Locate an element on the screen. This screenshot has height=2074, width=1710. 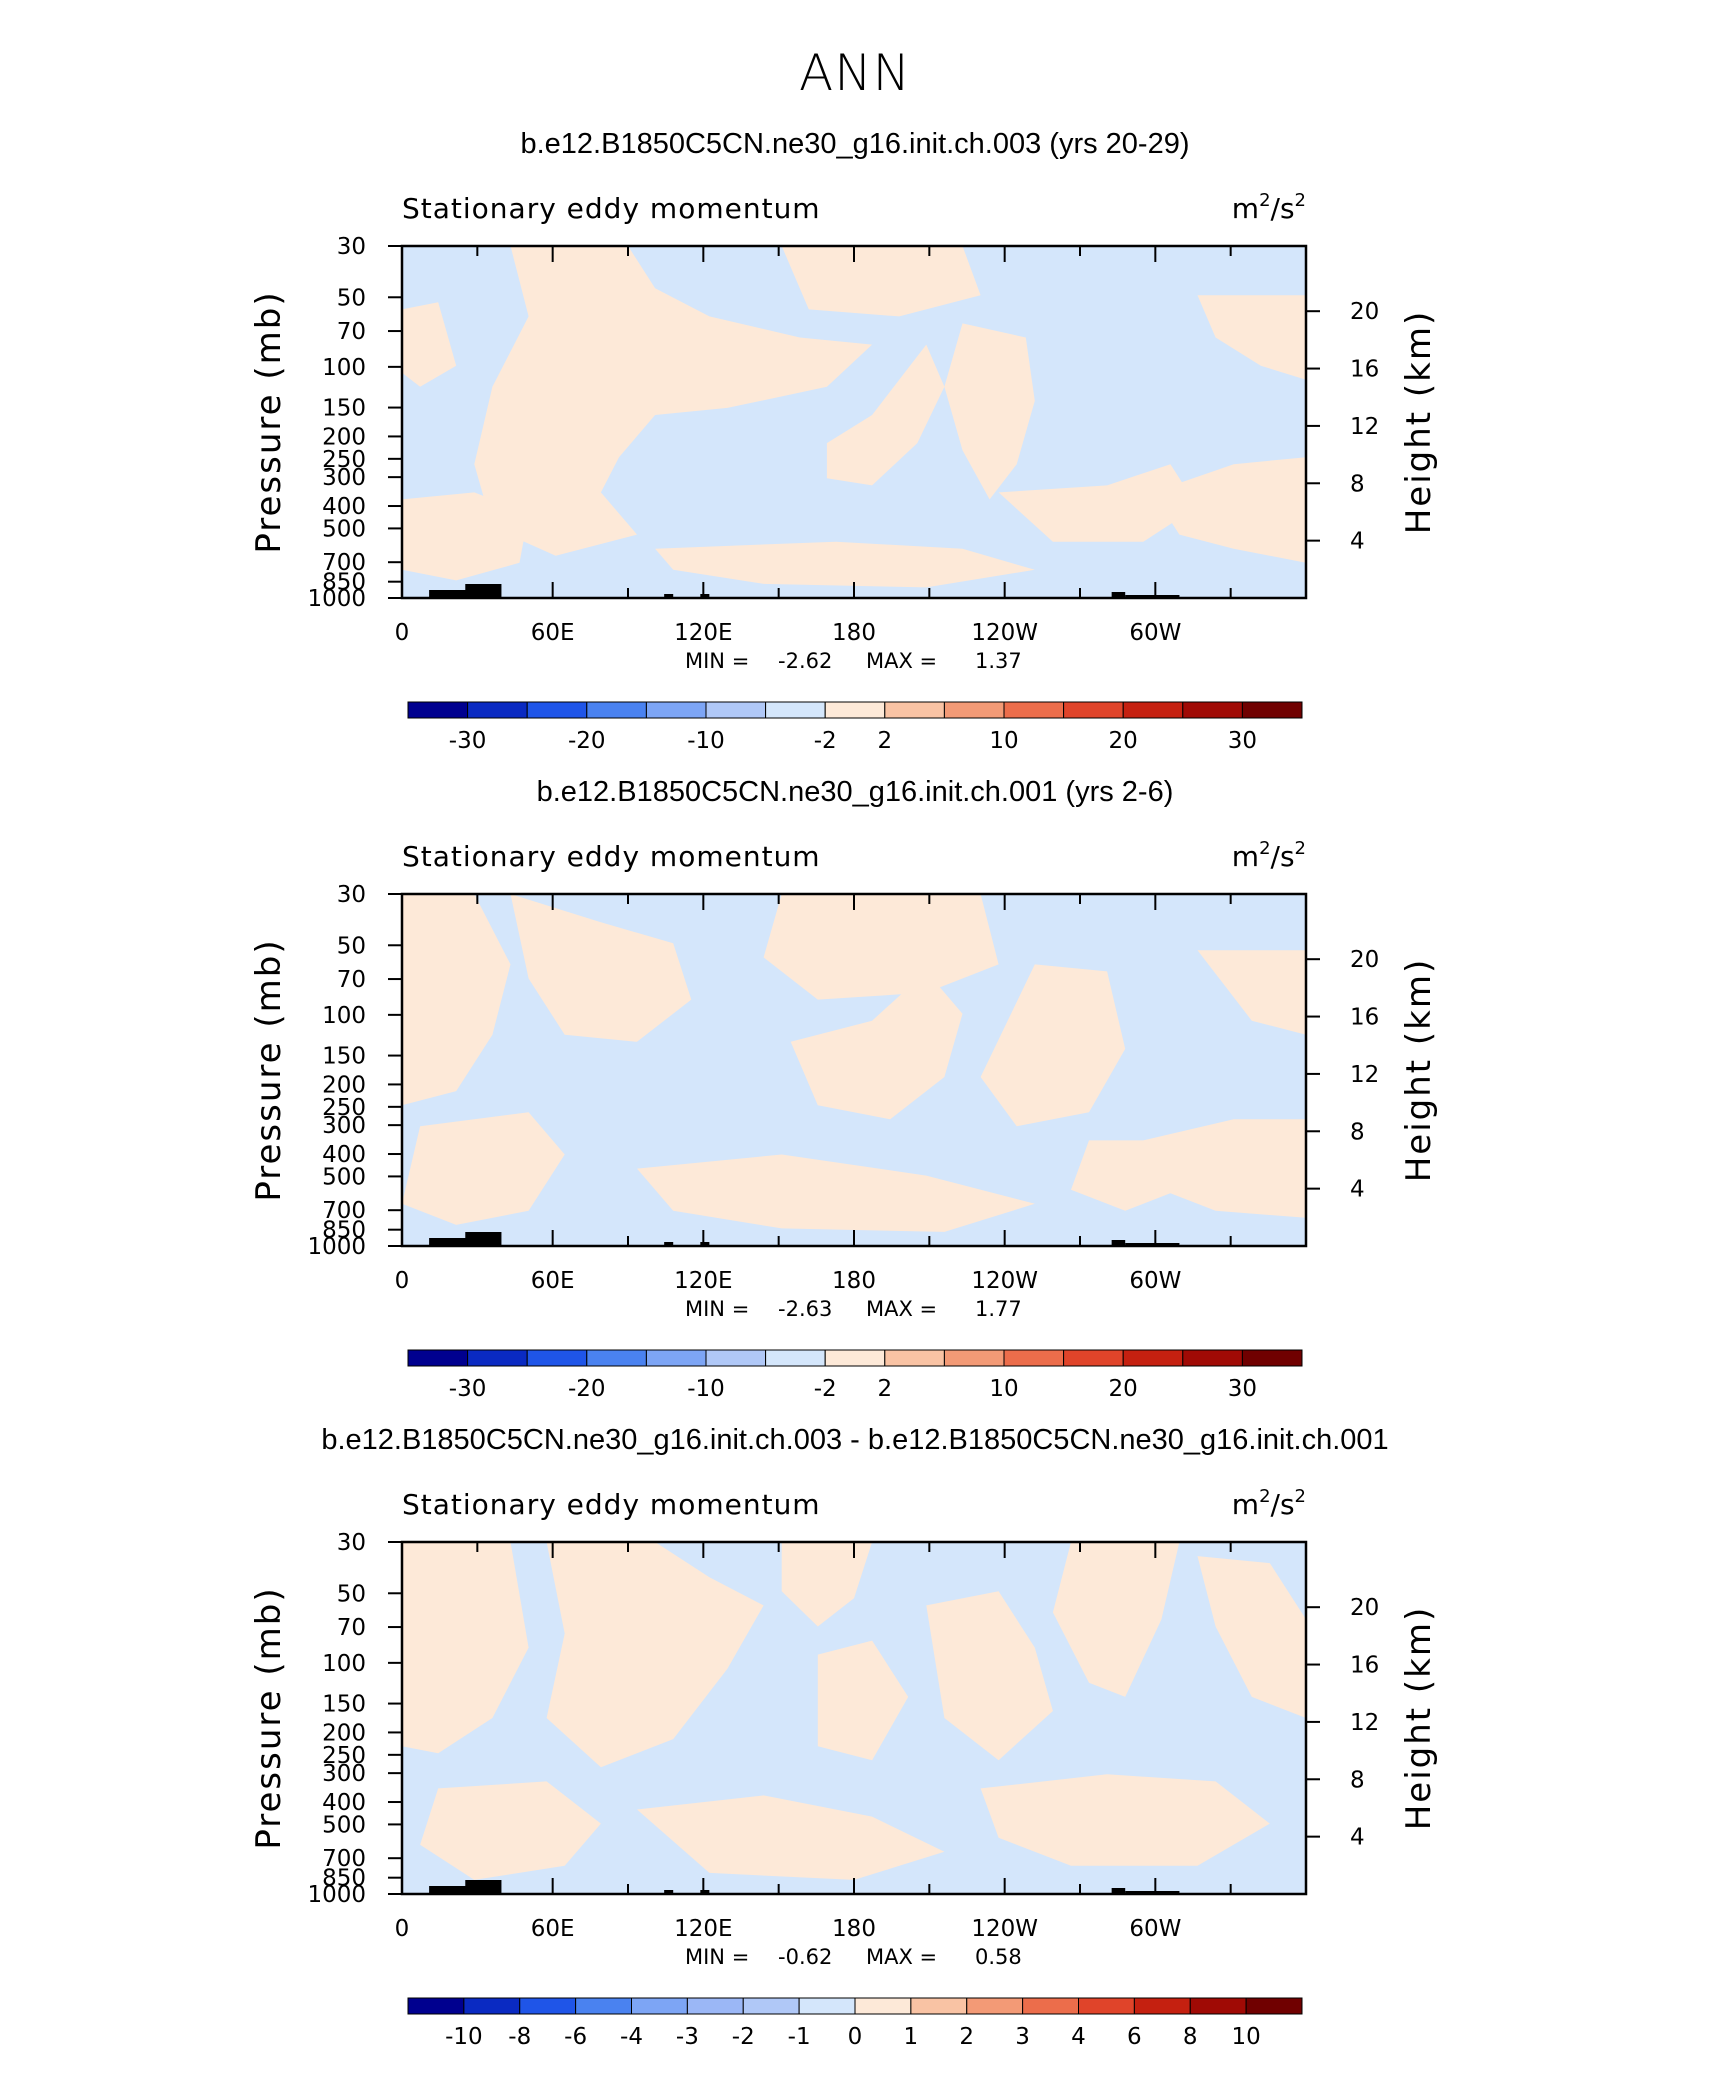
y-tick-label: 700 is located at coordinates (344, 1859).